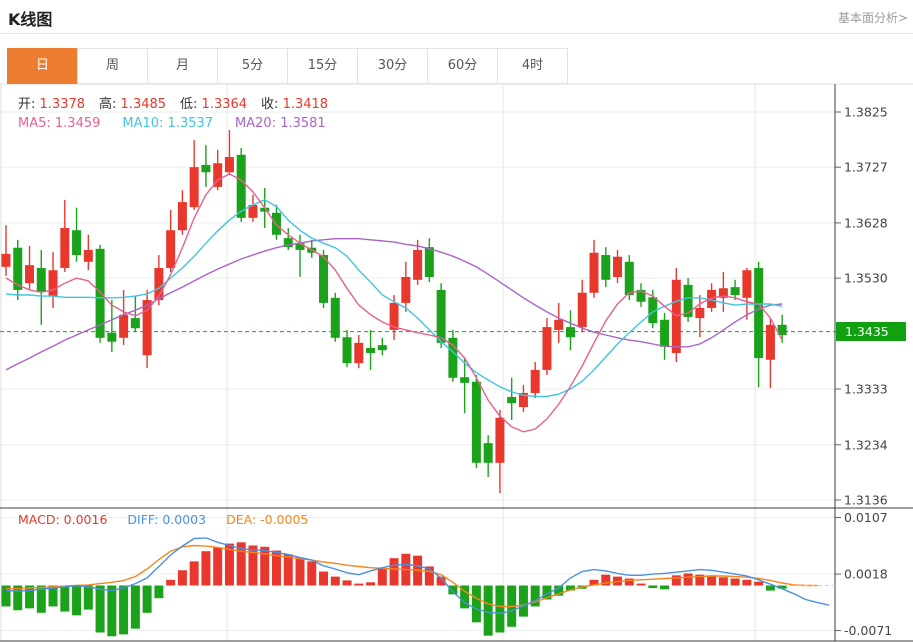 This screenshot has height=643, width=913. What do you see at coordinates (30, 19) in the screenshot?
I see `page-title: K线图` at bounding box center [30, 19].